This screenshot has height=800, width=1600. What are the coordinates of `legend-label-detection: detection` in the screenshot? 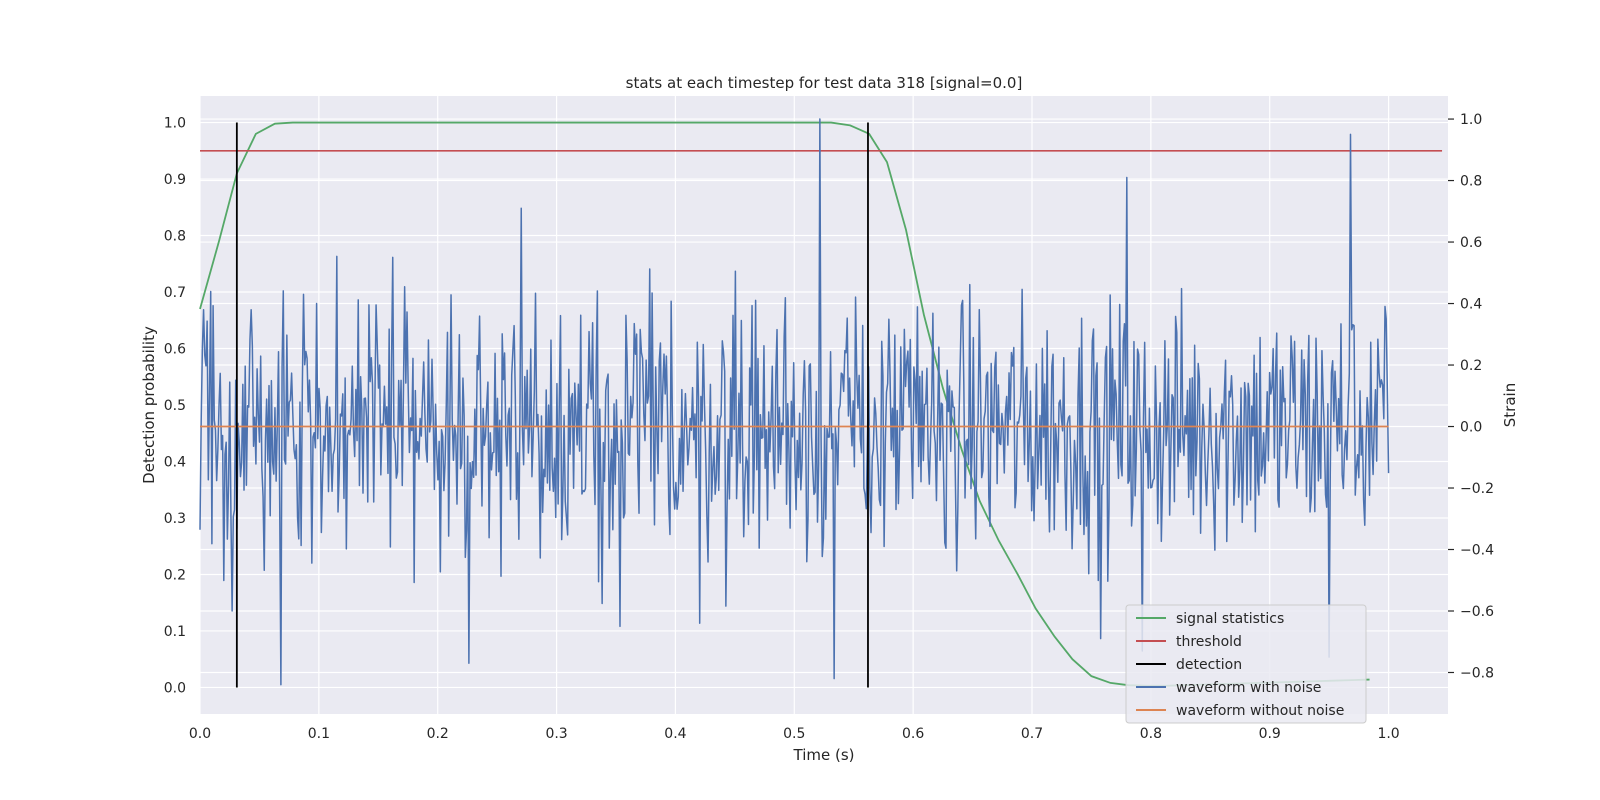 It's located at (1209, 665).